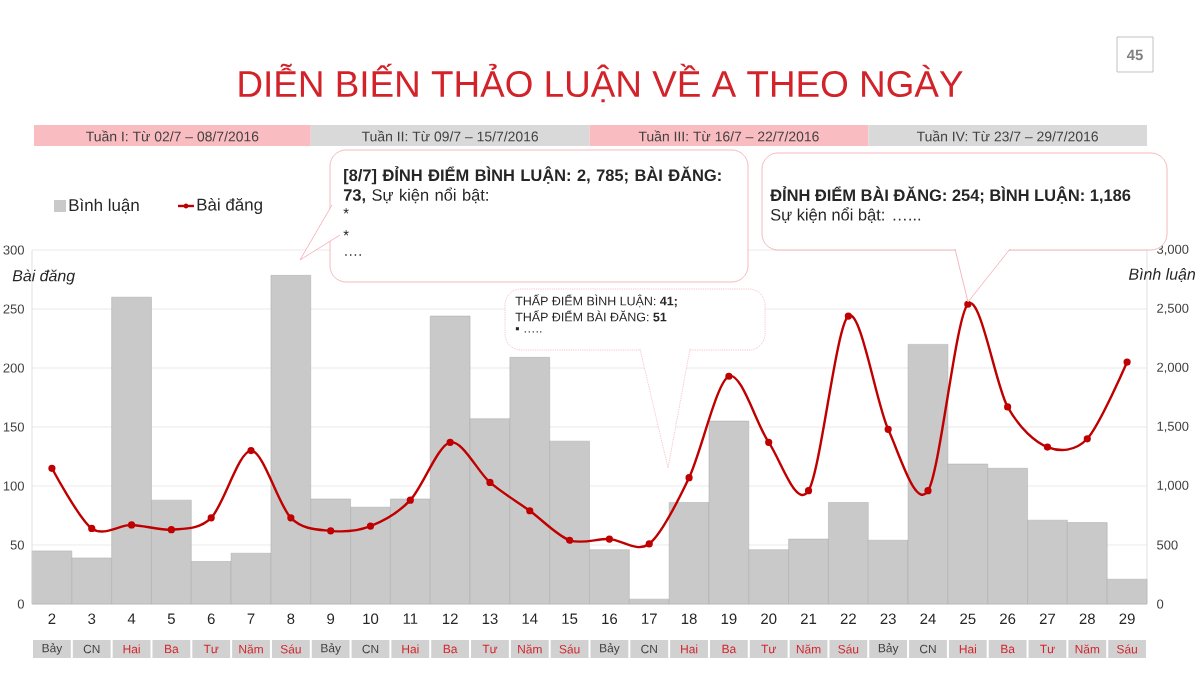 Image resolution: width=1200 pixels, height=675 pixels. I want to click on y-axis-title: Bài đăng, so click(43, 277).